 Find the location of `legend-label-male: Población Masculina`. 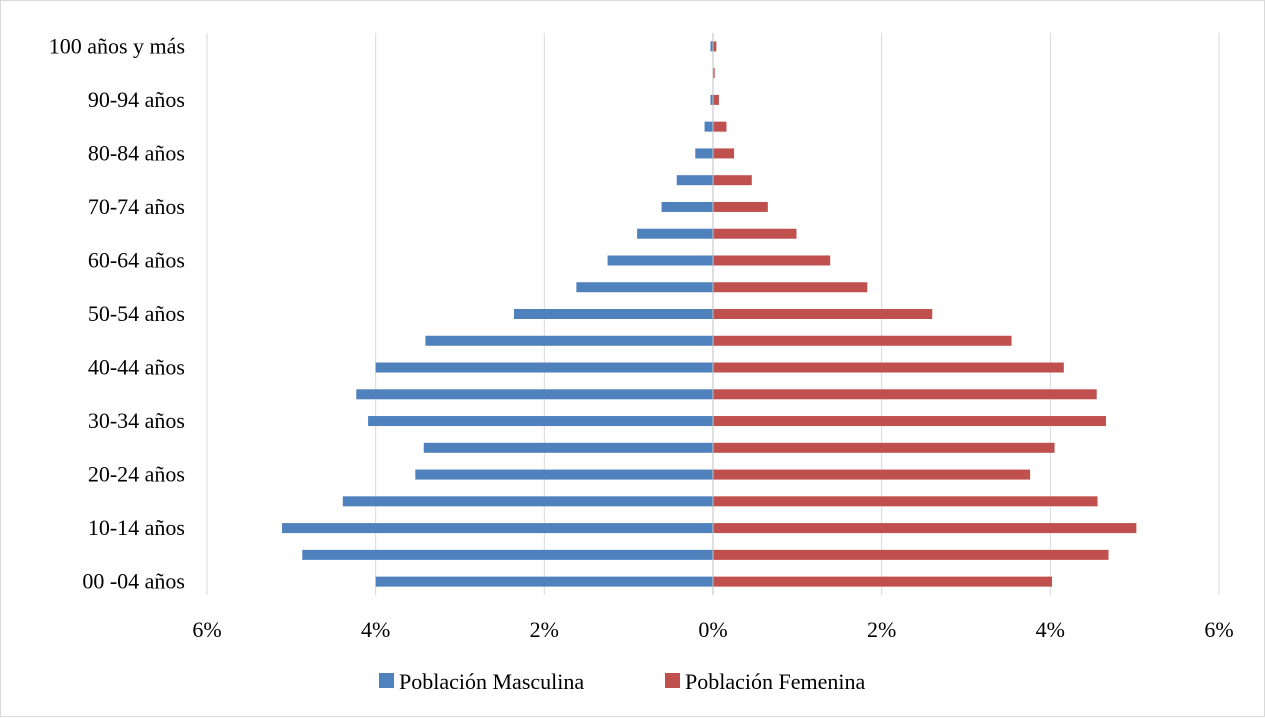

legend-label-male: Población Masculina is located at coordinates (491, 681).